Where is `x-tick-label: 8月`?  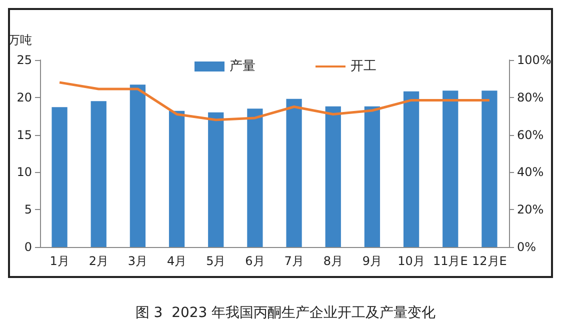 x-tick-label: 8月 is located at coordinates (333, 261).